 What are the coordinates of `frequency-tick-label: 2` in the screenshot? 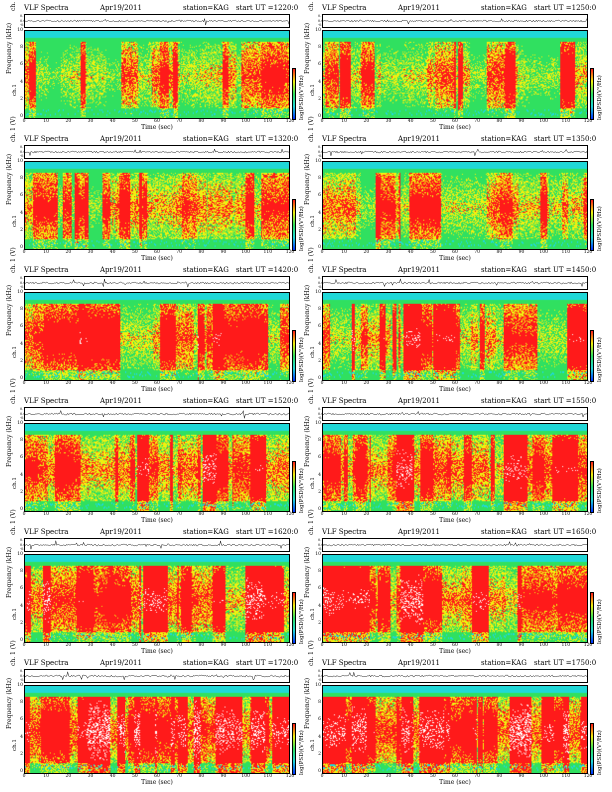 It's located at (21, 623).